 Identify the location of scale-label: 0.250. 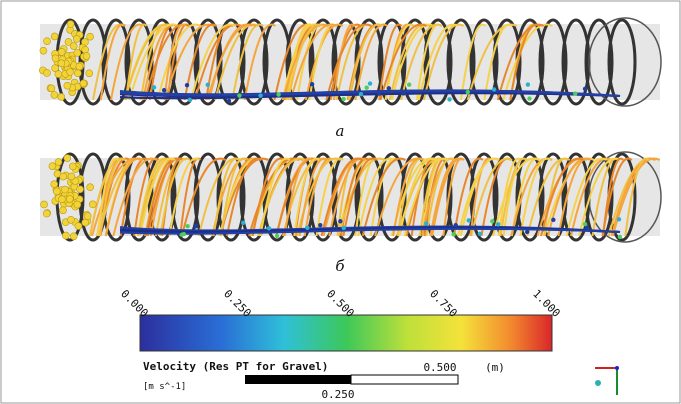
(337, 394).